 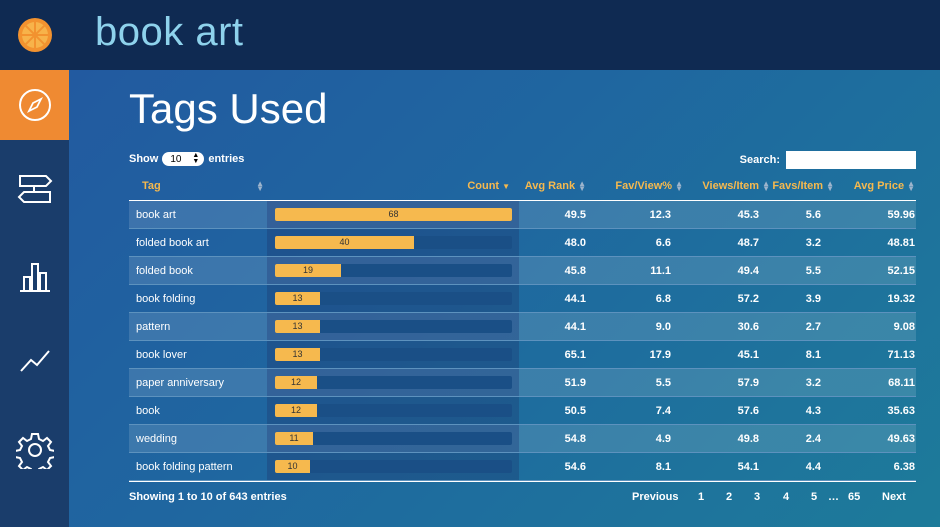 What do you see at coordinates (393, 382) in the screenshot?
I see `count-bar-track: 12` at bounding box center [393, 382].